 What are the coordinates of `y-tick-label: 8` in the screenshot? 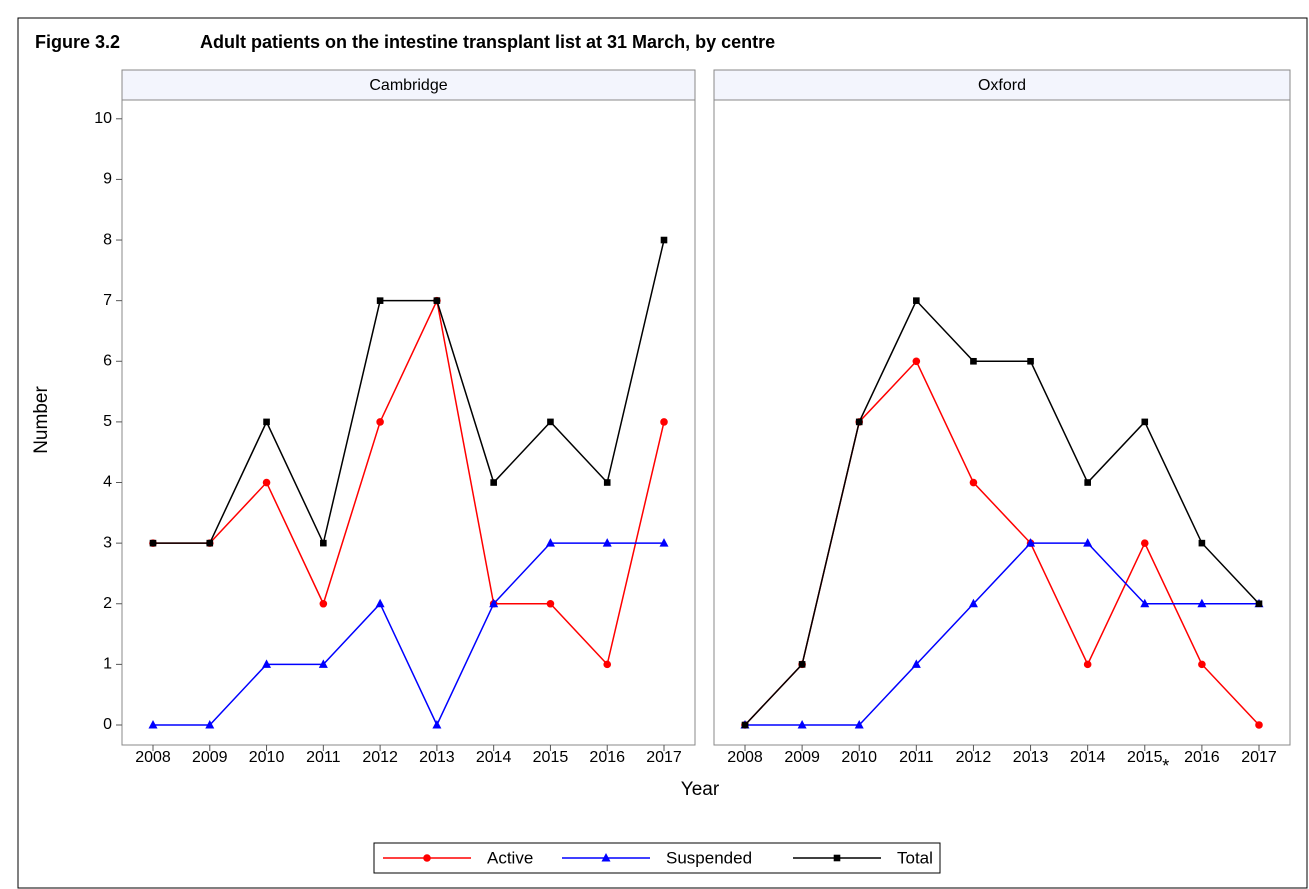 It's located at (107, 239).